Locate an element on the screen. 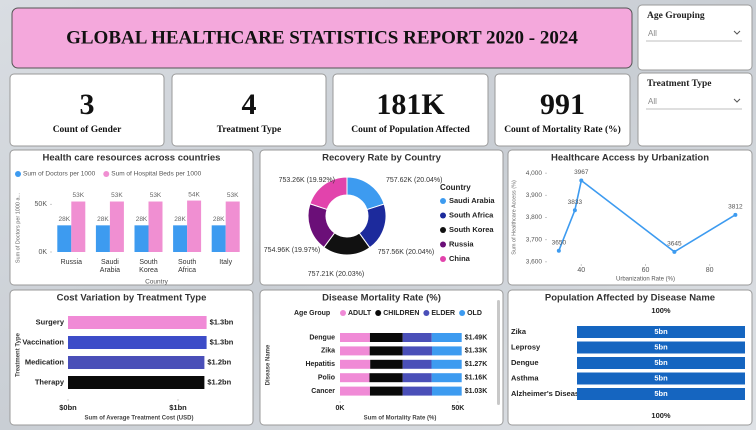 The image size is (756, 430). x-tick-label: 40 is located at coordinates (581, 270).